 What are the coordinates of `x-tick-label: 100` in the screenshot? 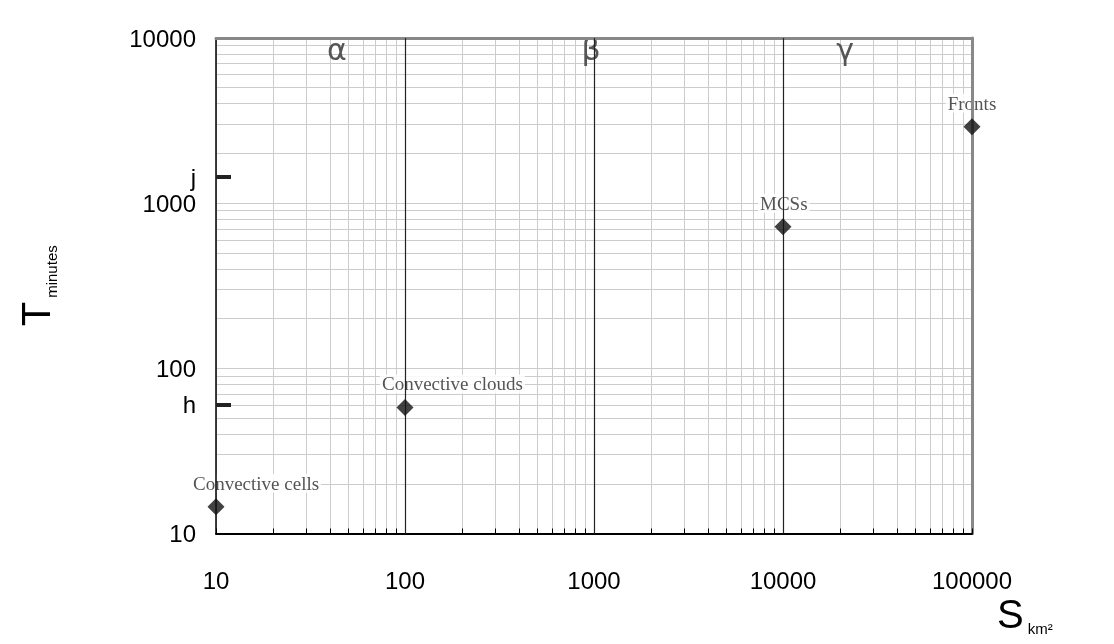 It's located at (405, 580).